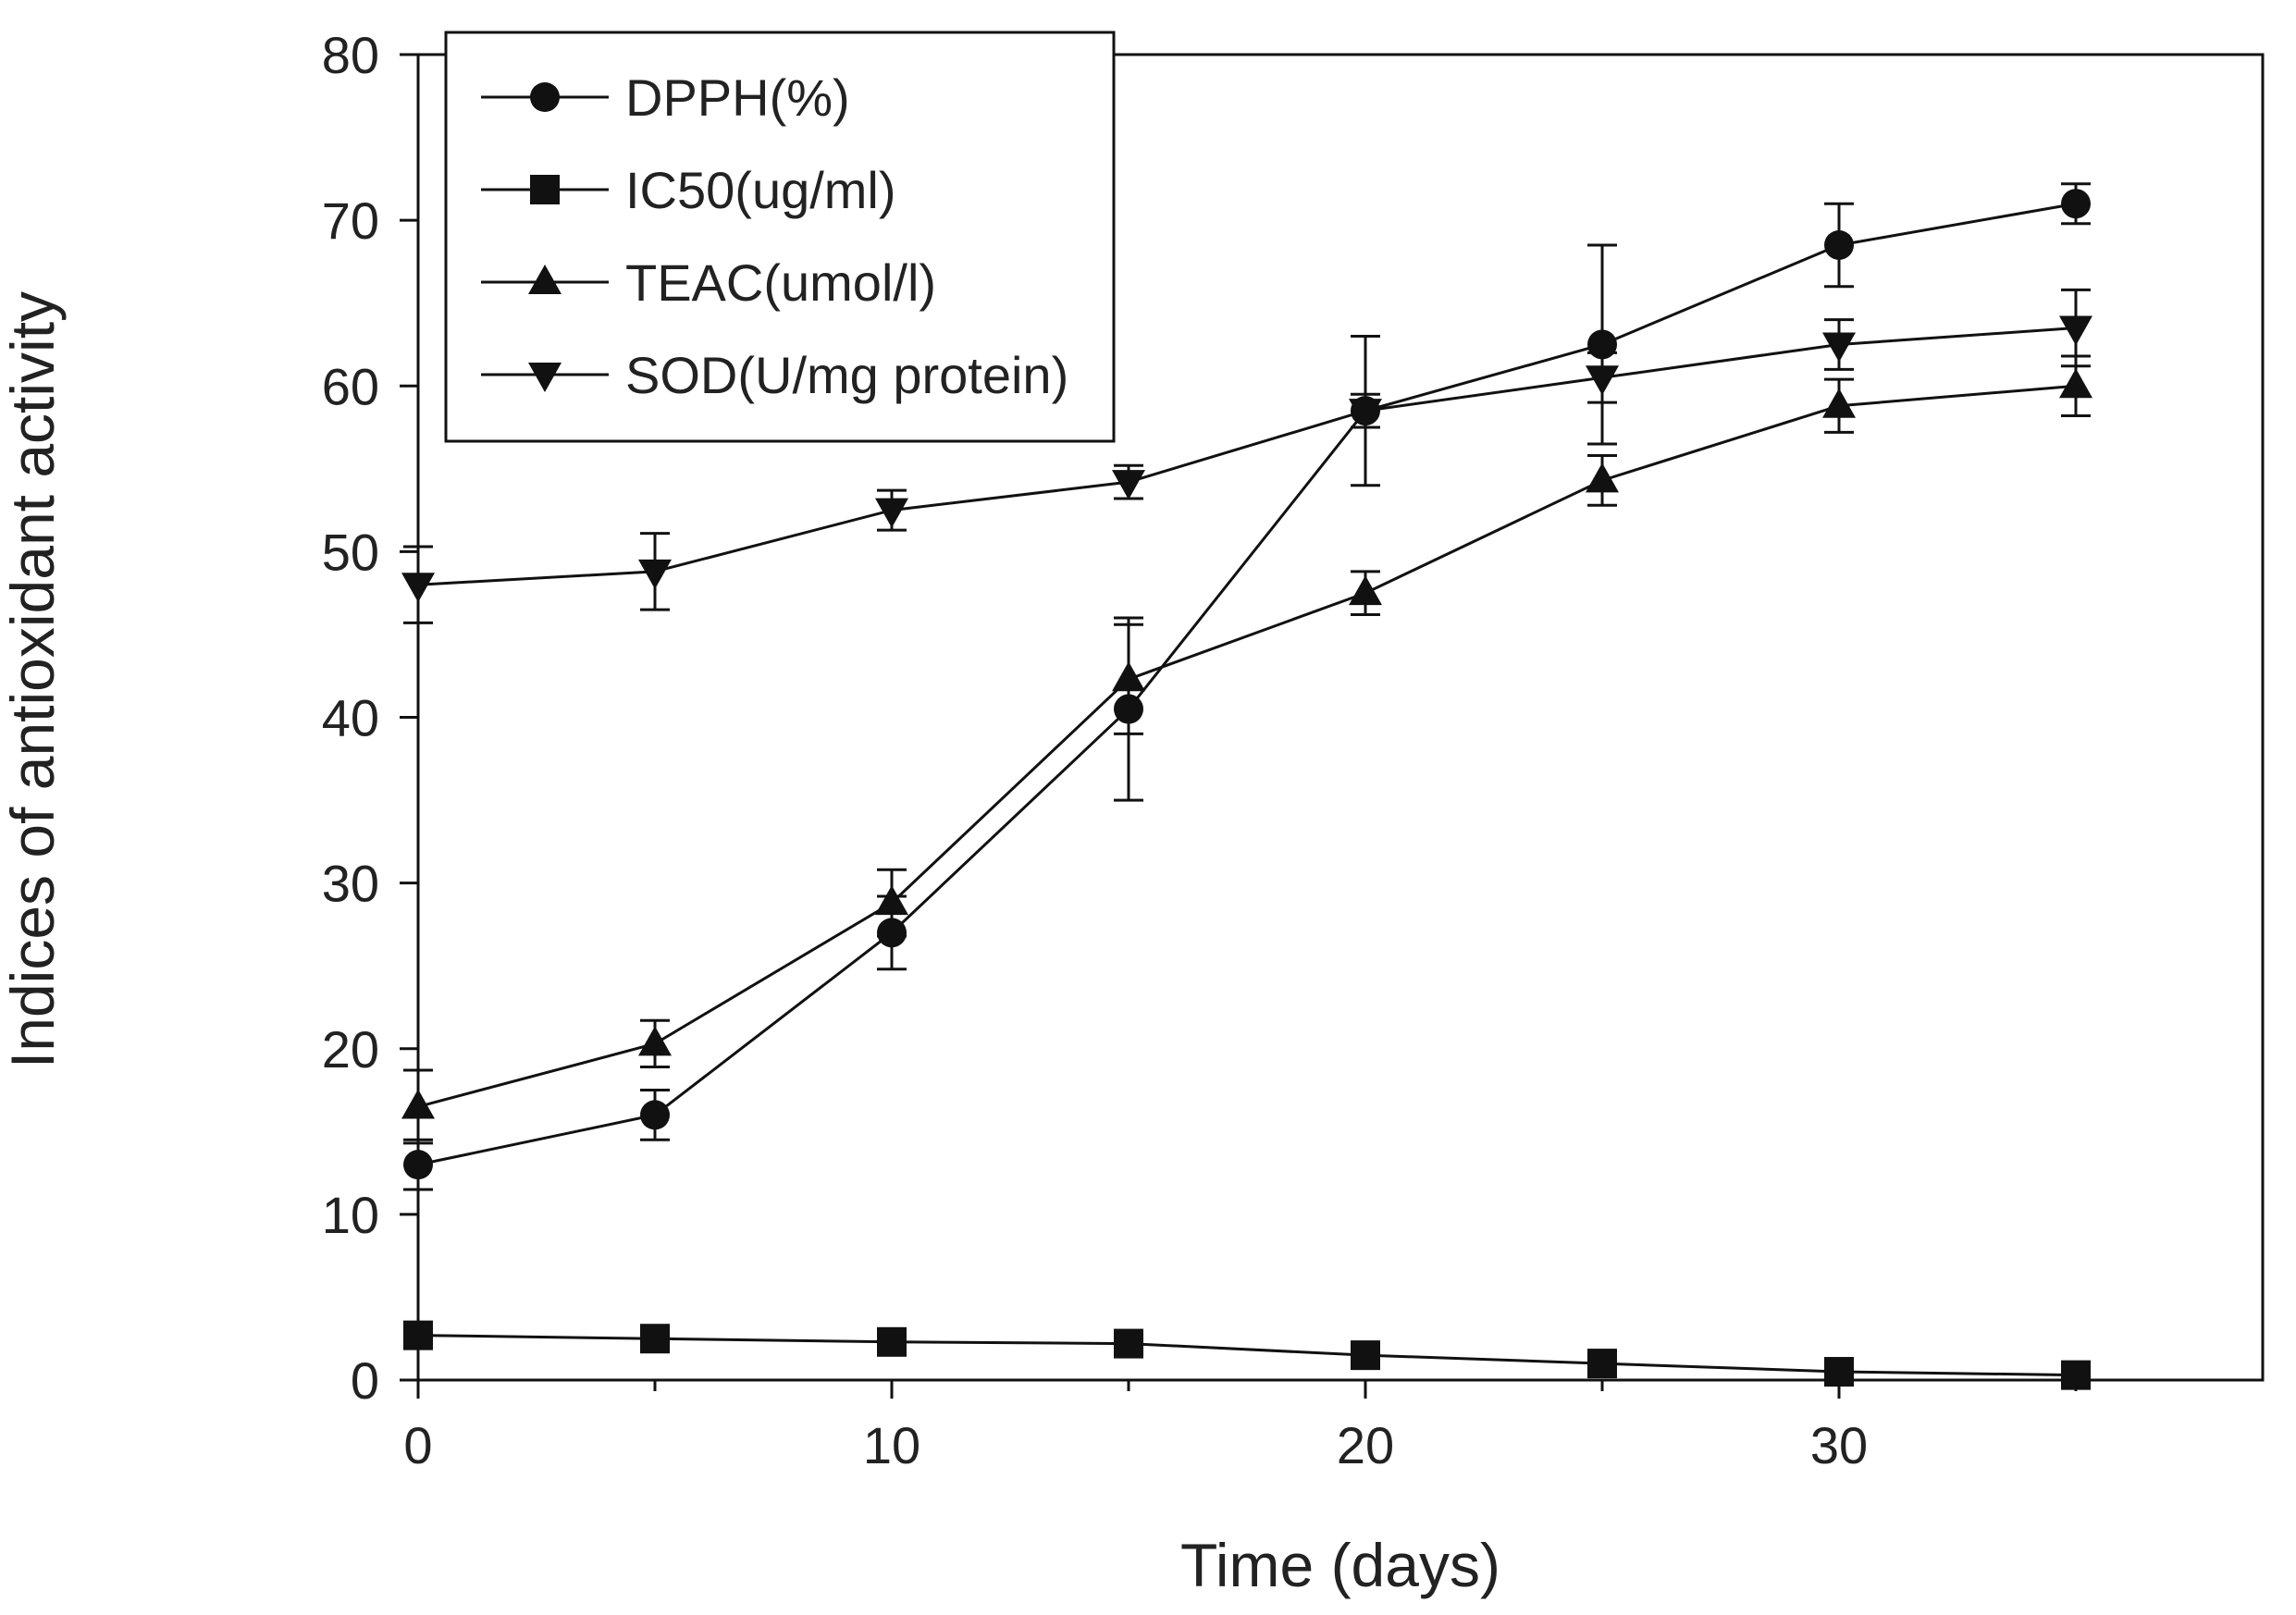  I want to click on y-axis: 0 10 20 30 40 50 60 70 80, so click(371, 718).